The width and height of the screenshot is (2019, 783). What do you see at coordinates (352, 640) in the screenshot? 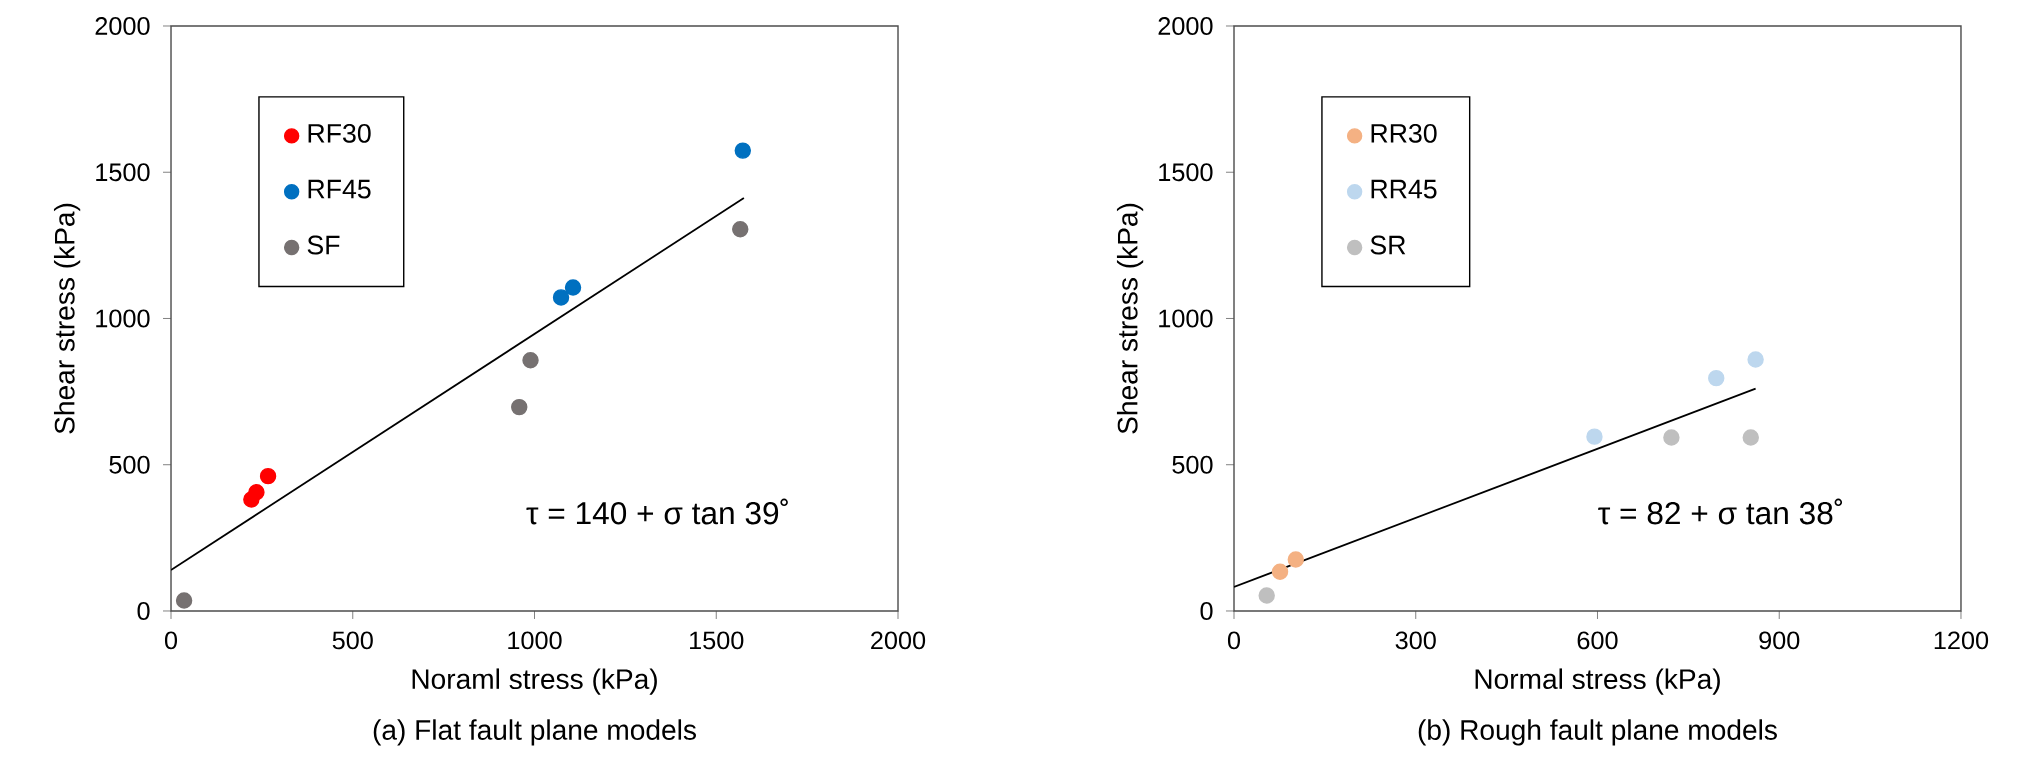
I see `x-tick-label: 500` at bounding box center [352, 640].